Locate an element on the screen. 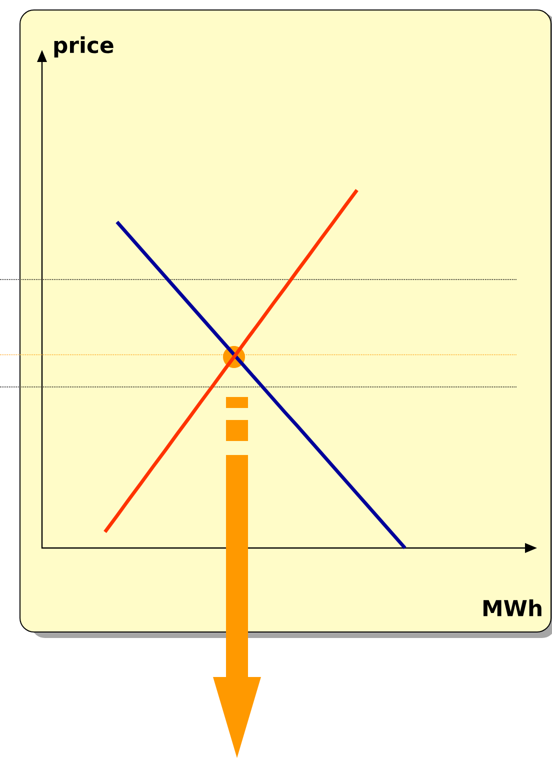  x-axis-title: MWh is located at coordinates (513, 607).